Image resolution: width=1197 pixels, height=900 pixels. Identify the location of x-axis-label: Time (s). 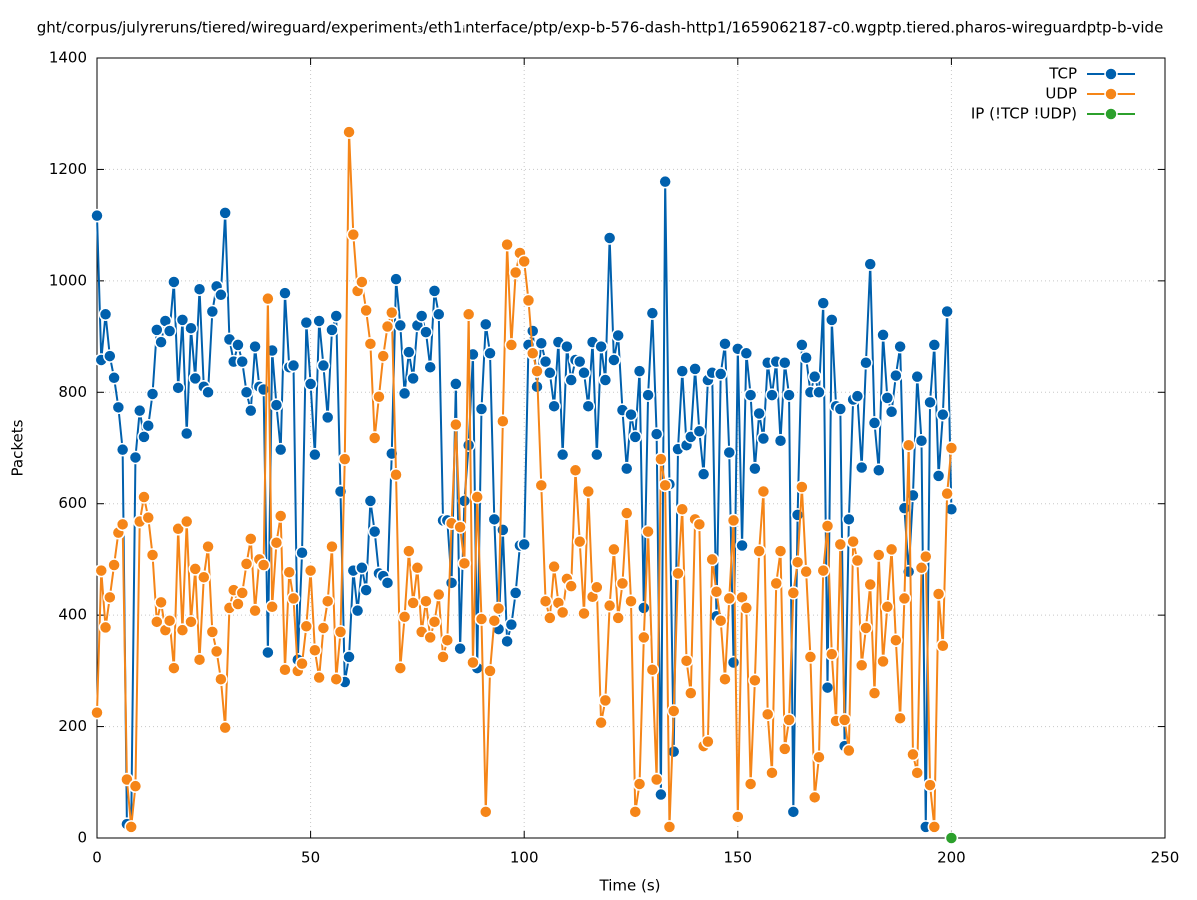
(630, 886).